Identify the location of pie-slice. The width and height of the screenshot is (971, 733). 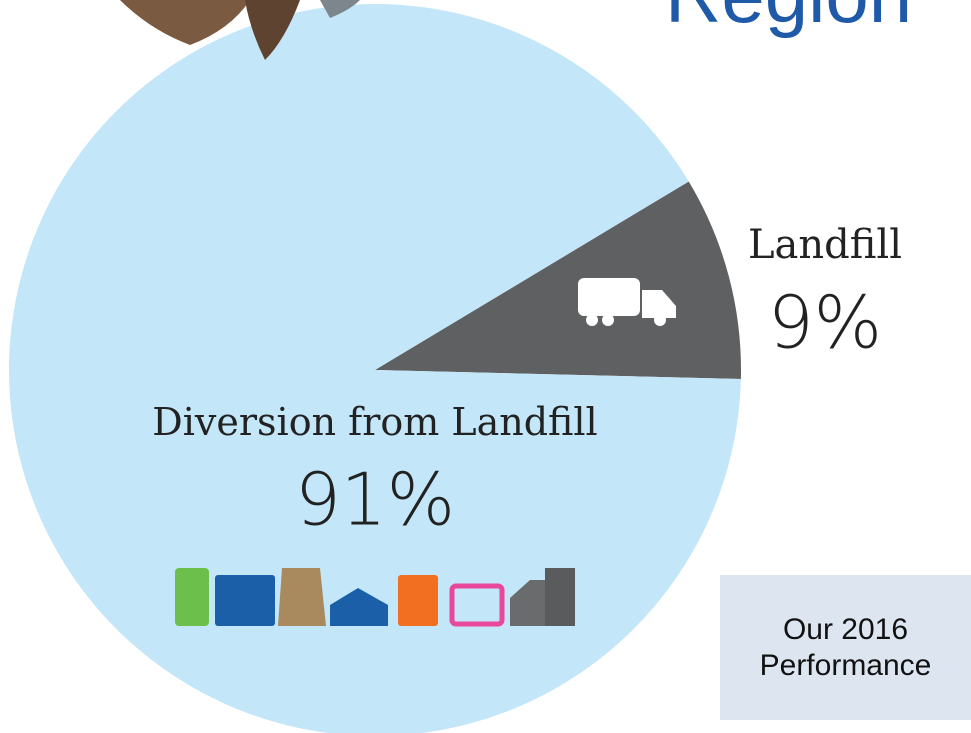
(558, 280).